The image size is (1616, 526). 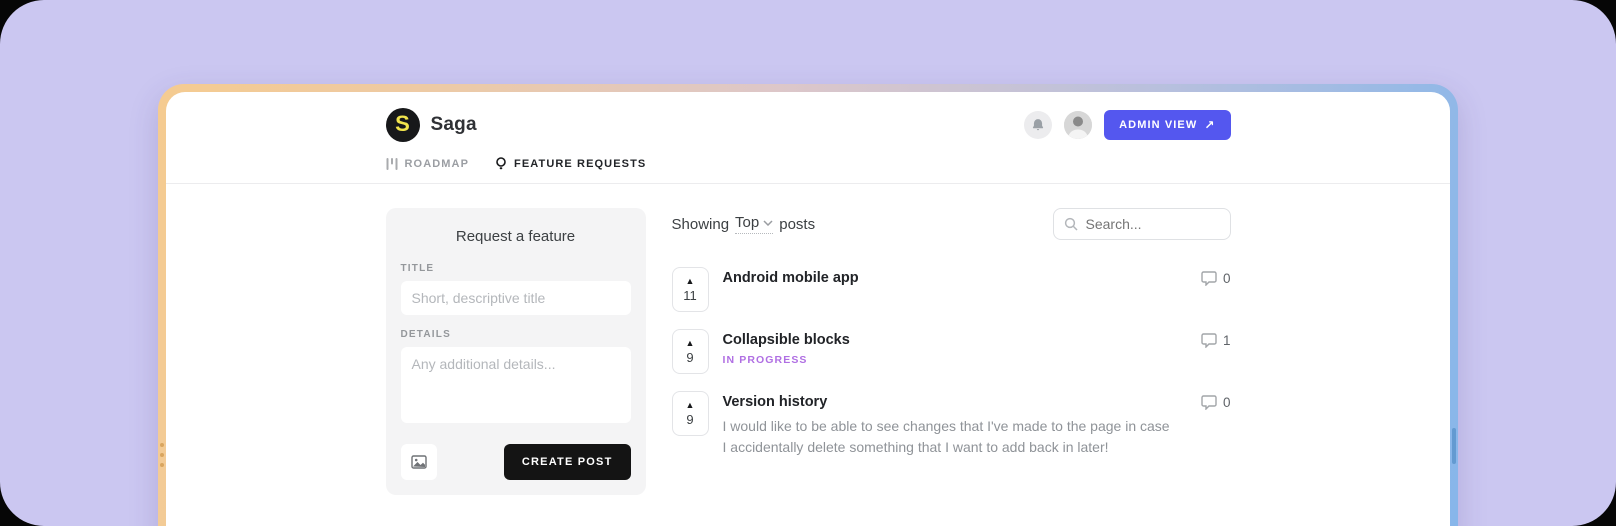 I want to click on tab-feature-requests-label: FEATURE REQUESTS, so click(x=580, y=163).